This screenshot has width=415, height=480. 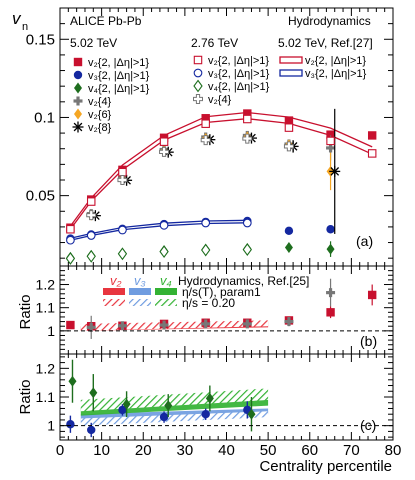 I want to click on panel-c-ylabel: Ratio, so click(x=25, y=396).